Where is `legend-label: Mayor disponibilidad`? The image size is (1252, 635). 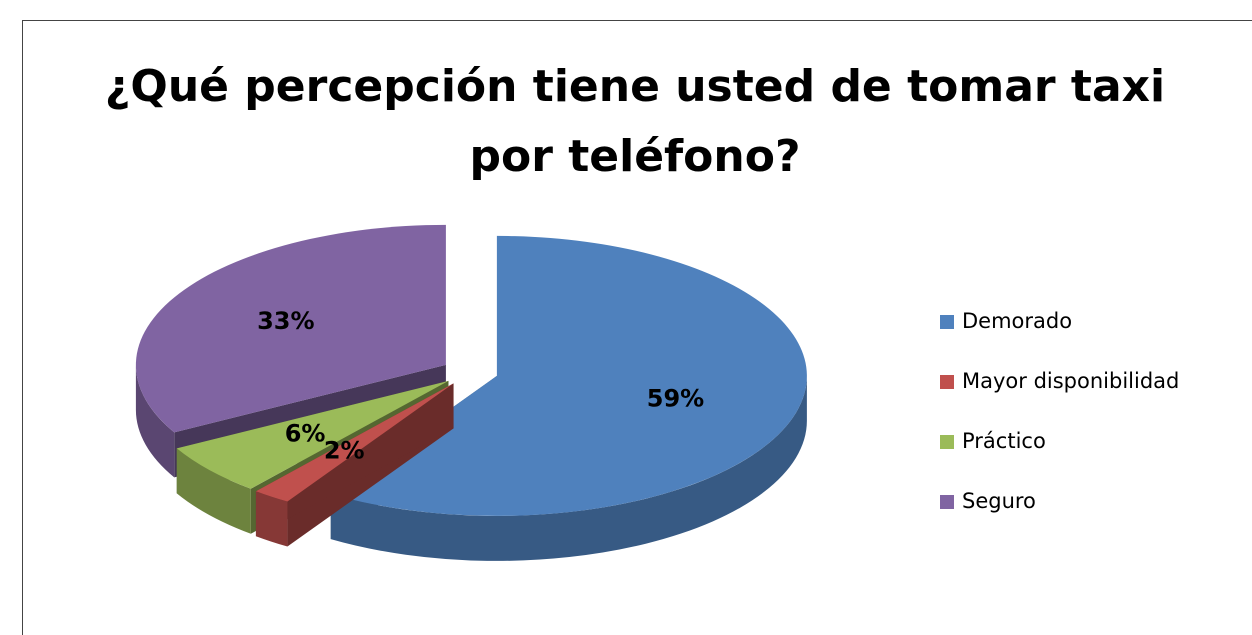 legend-label: Mayor disponibilidad is located at coordinates (1070, 381).